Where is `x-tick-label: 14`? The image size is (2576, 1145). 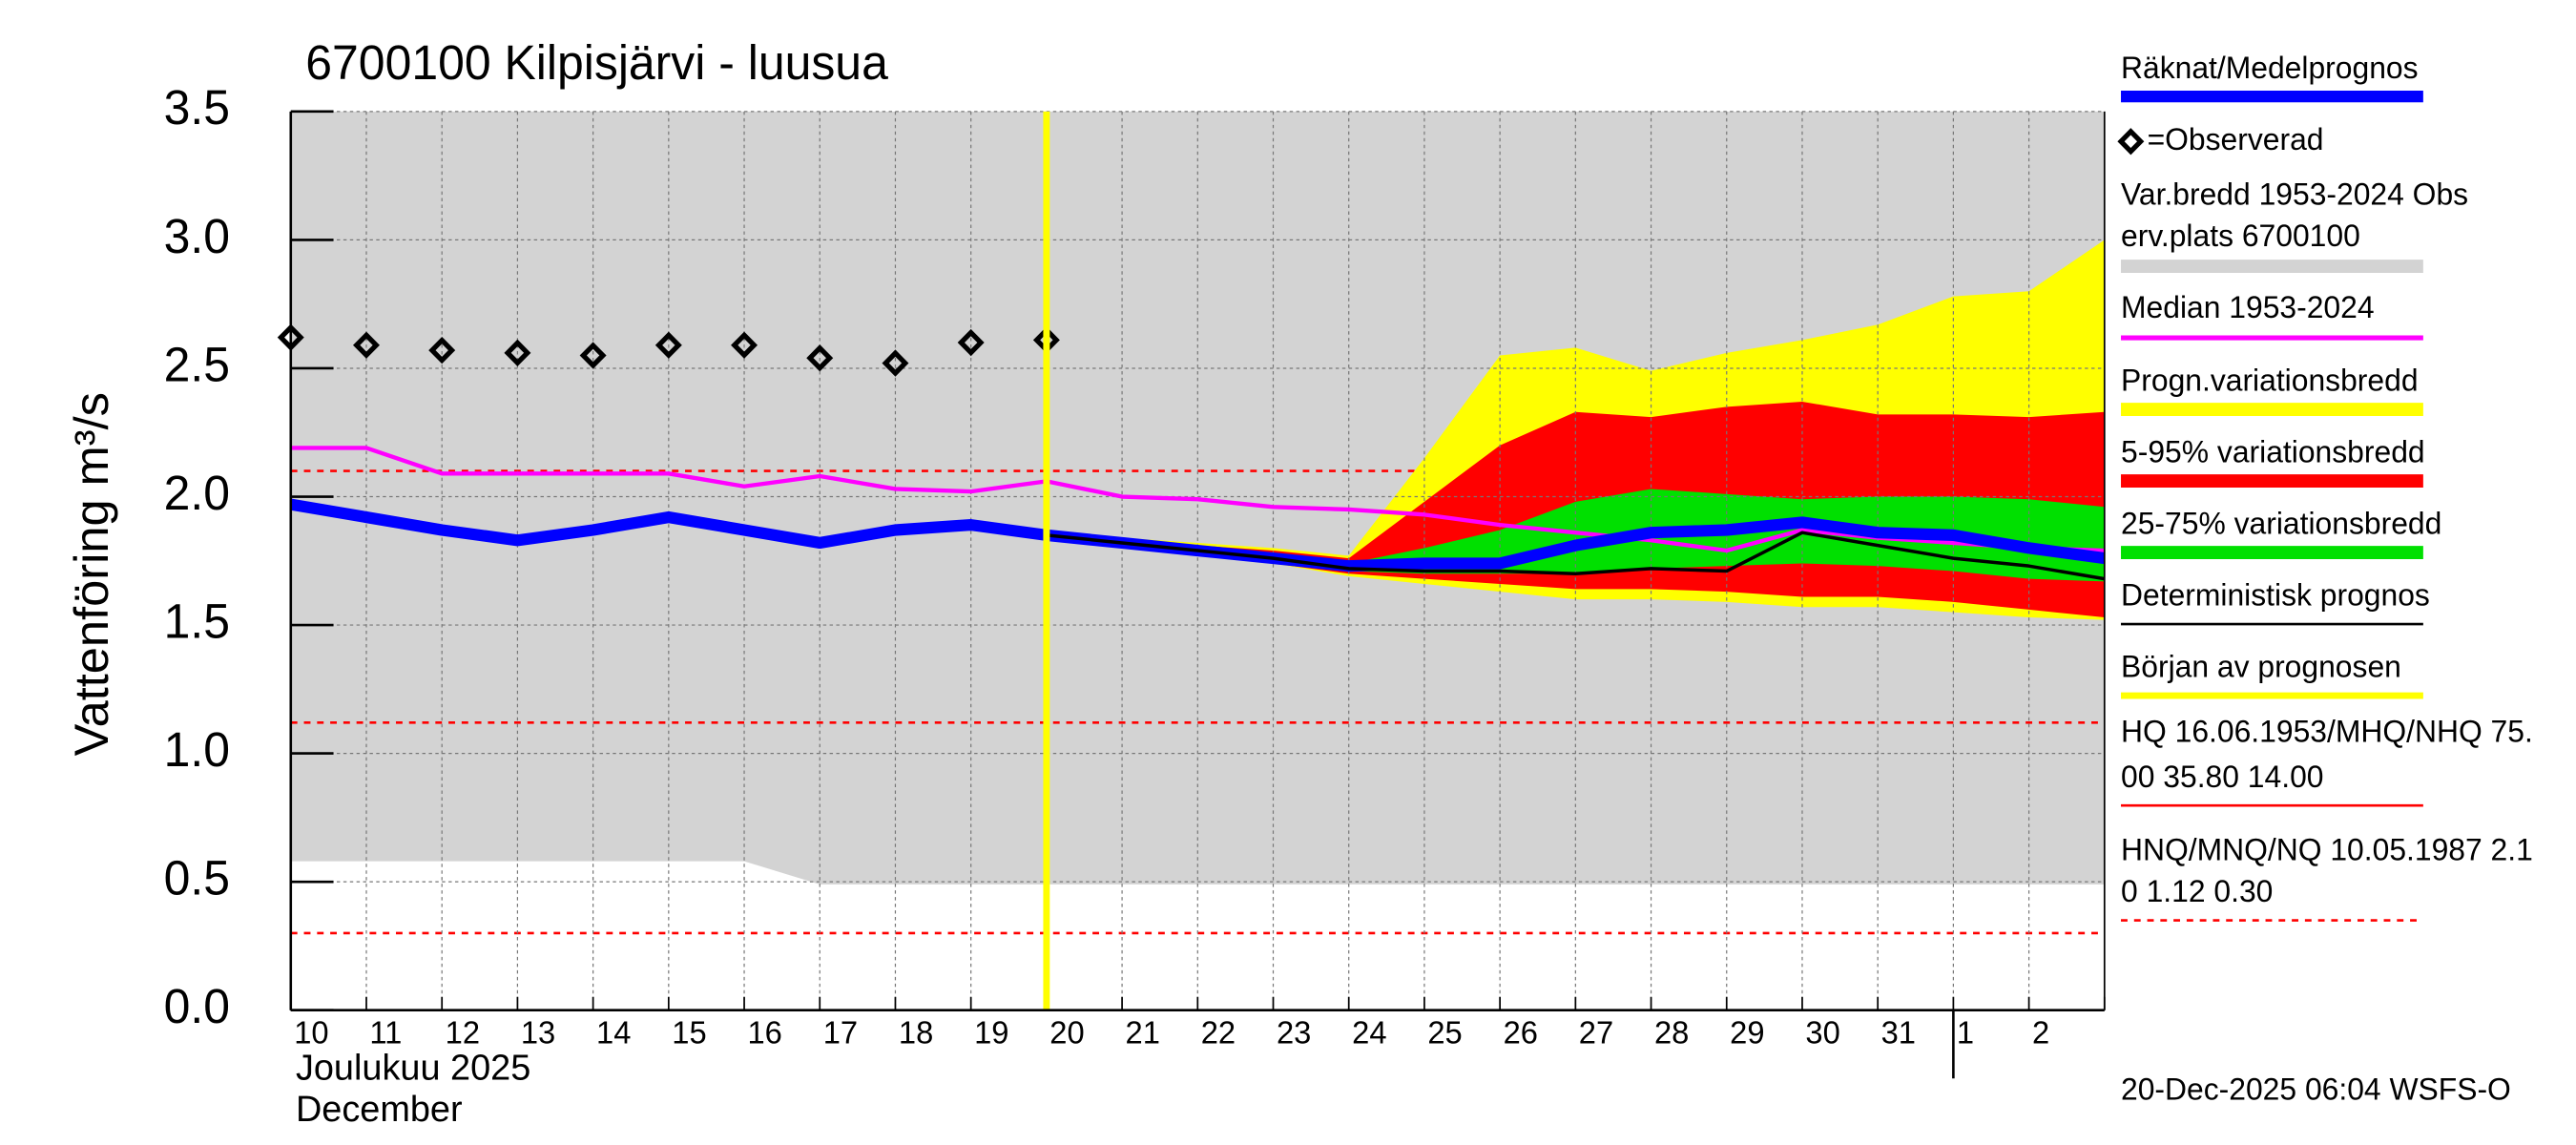 x-tick-label: 14 is located at coordinates (613, 1032).